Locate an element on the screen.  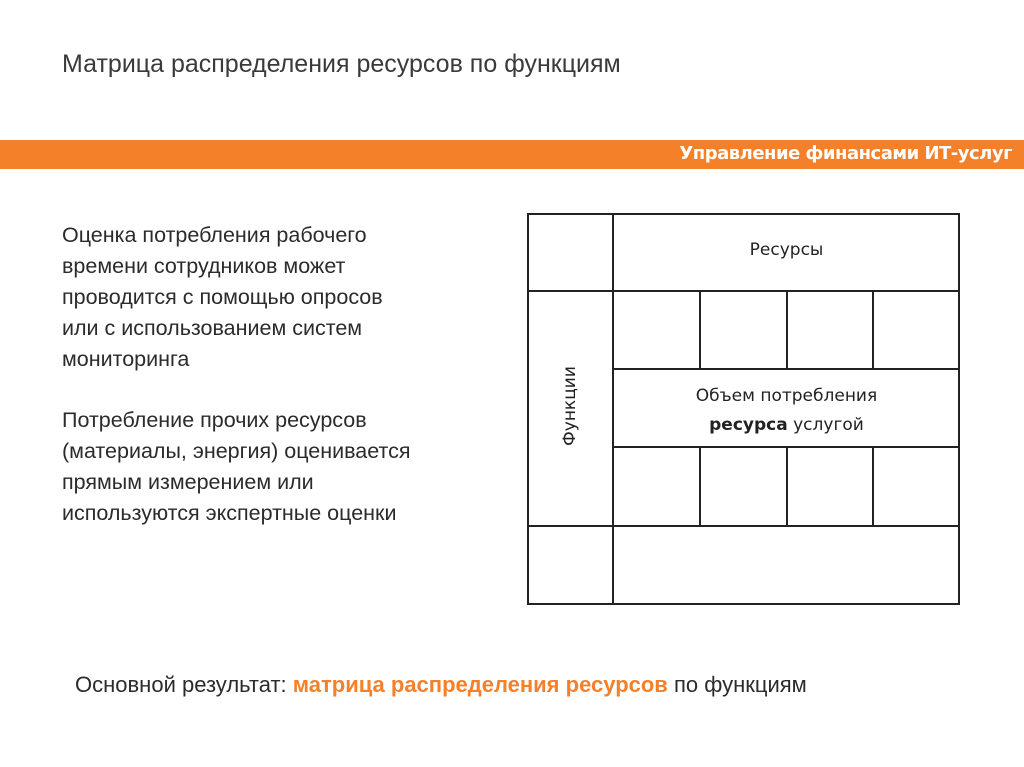
result-suffix: по функциям is located at coordinates (737, 684).